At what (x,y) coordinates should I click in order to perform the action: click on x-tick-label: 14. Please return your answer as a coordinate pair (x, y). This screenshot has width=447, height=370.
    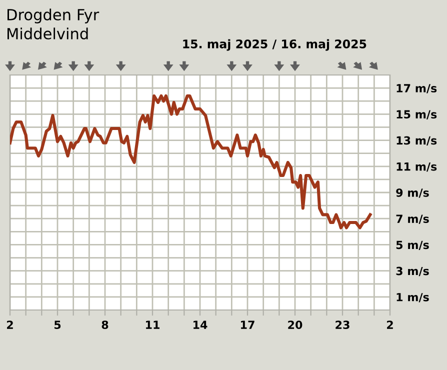
    Looking at the image, I should click on (201, 324).